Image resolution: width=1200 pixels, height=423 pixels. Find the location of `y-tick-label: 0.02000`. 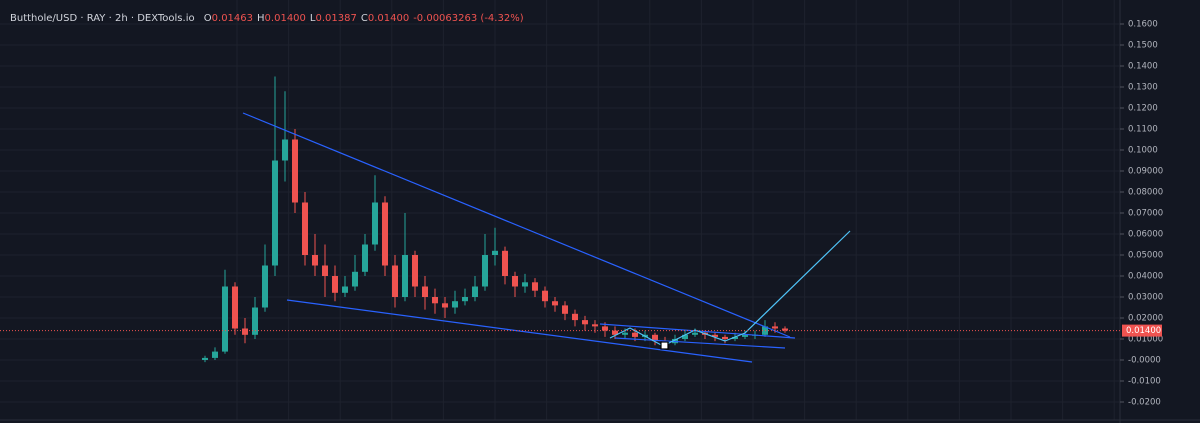

y-tick-label: 0.02000 is located at coordinates (1145, 319).